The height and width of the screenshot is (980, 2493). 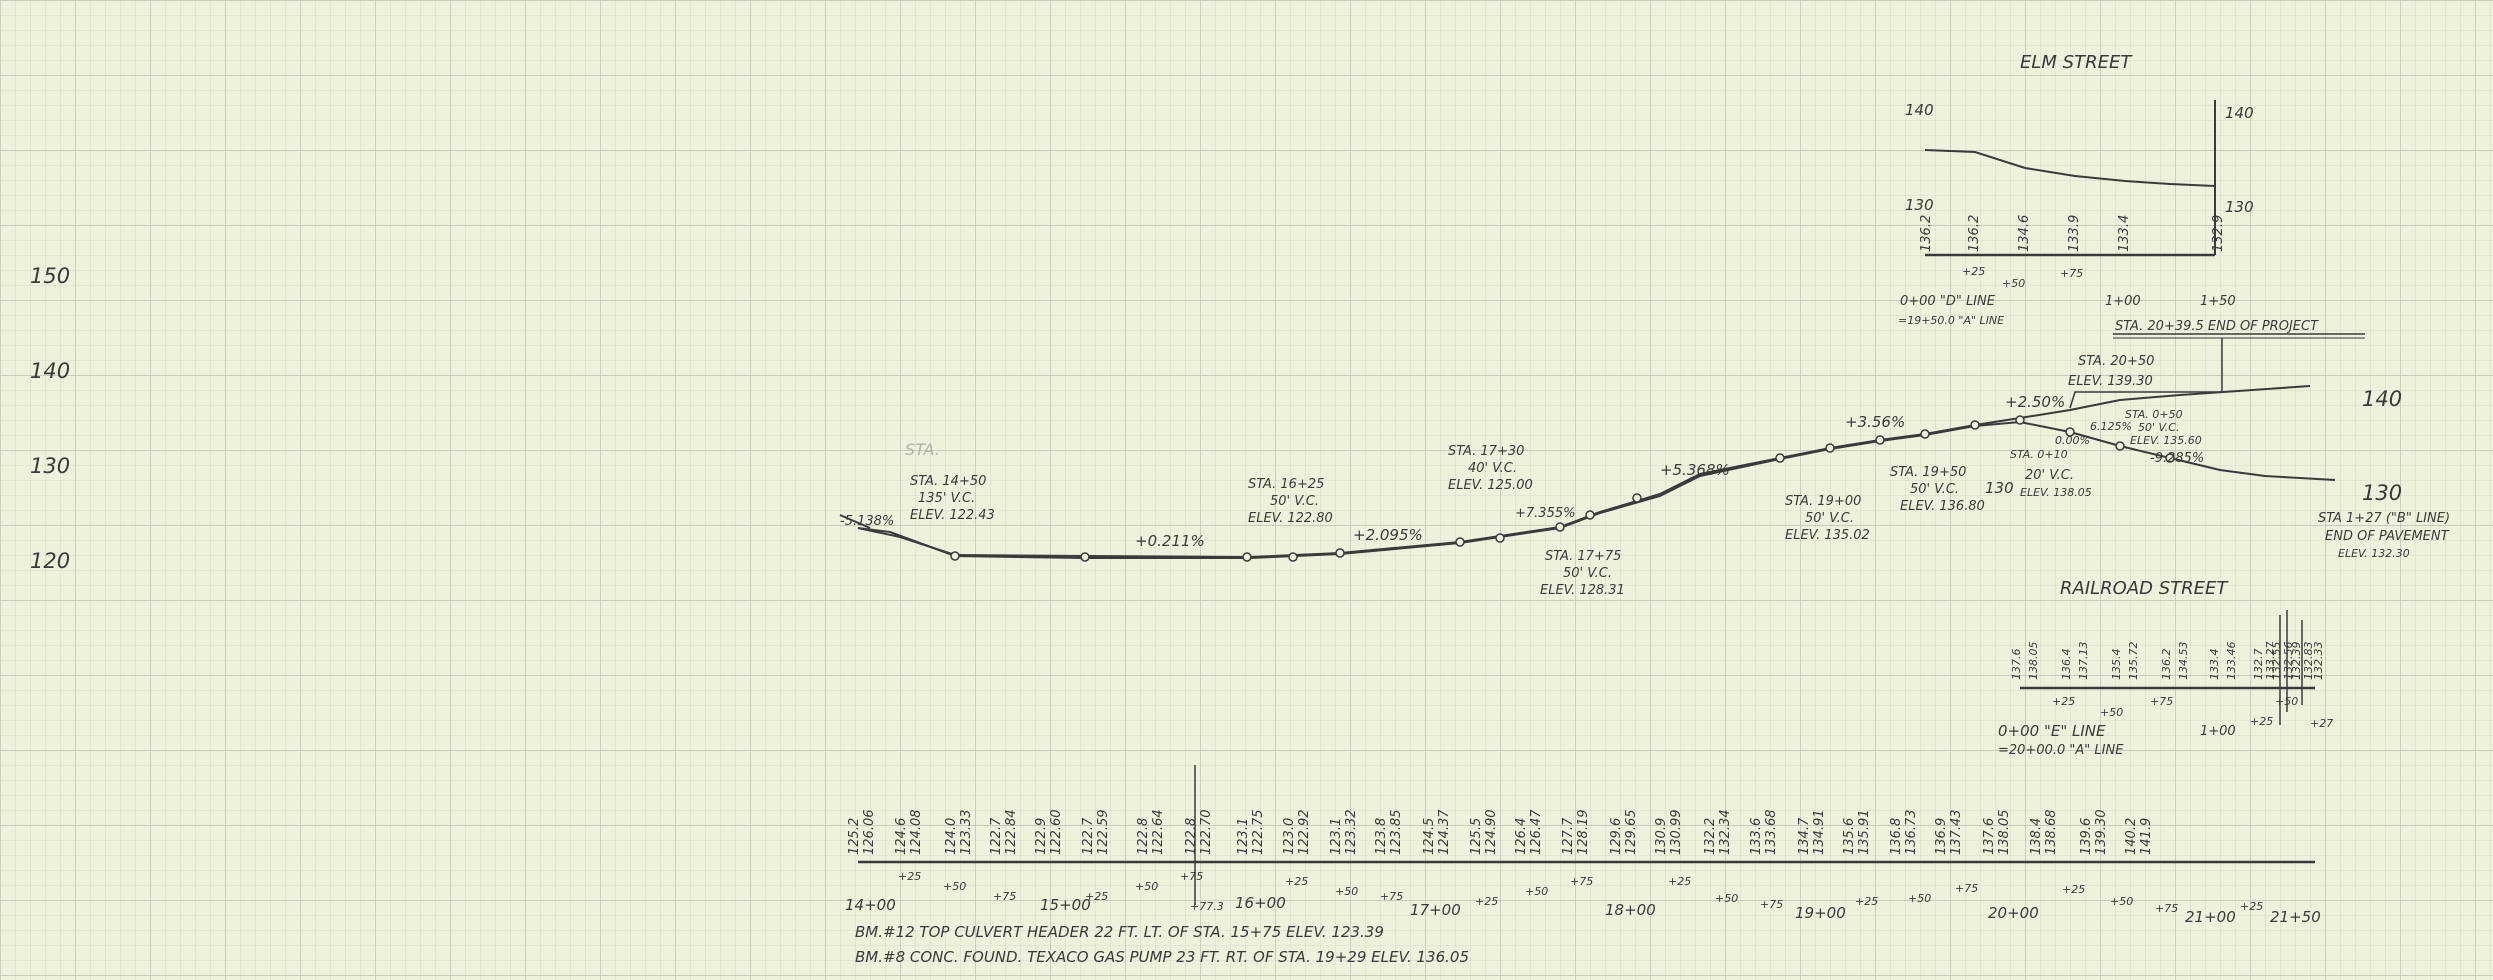 I want to click on profile-elevation: 130.9, so click(x=1661, y=836).